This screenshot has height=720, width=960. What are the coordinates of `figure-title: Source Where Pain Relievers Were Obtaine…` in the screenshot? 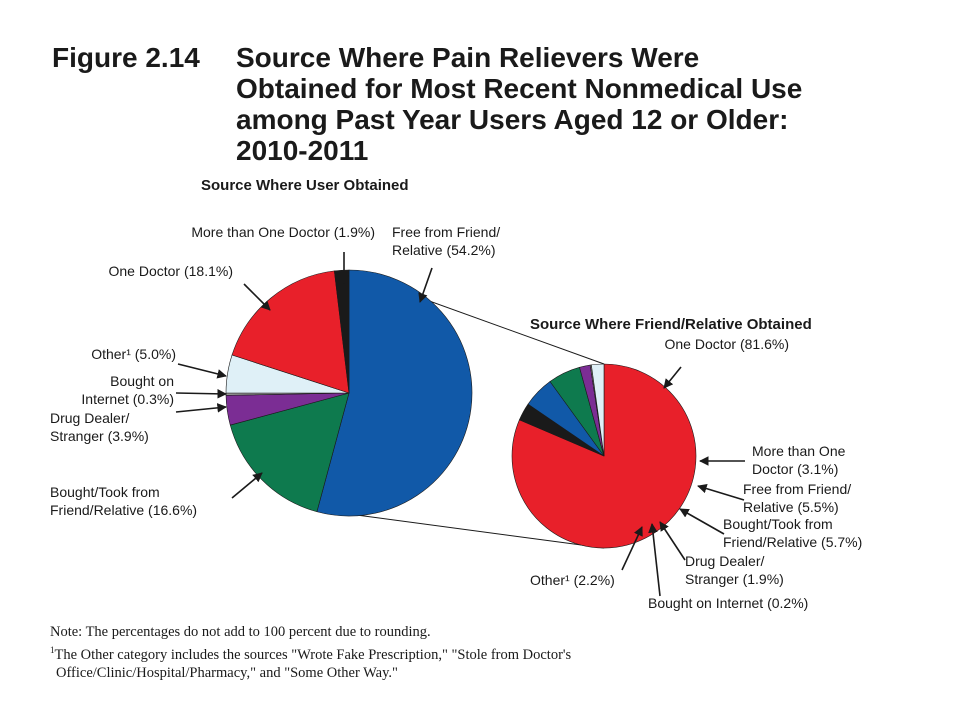 It's located at (519, 104).